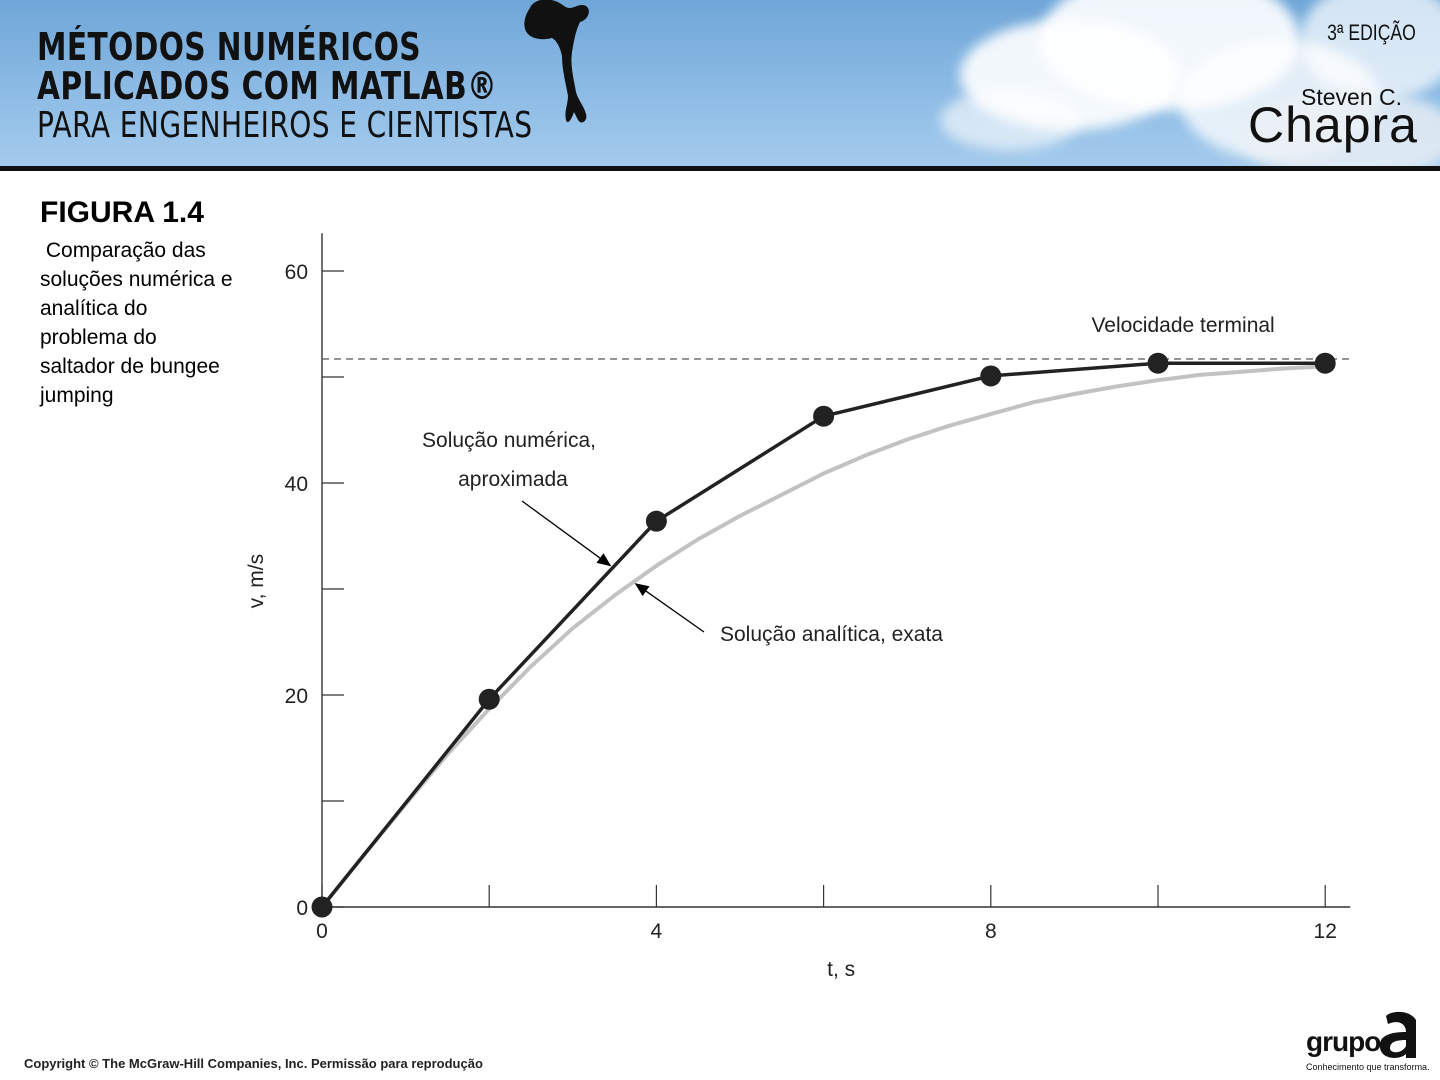  Describe the element at coordinates (669, 608) in the screenshot. I see `analytic-solution-arrow` at that location.